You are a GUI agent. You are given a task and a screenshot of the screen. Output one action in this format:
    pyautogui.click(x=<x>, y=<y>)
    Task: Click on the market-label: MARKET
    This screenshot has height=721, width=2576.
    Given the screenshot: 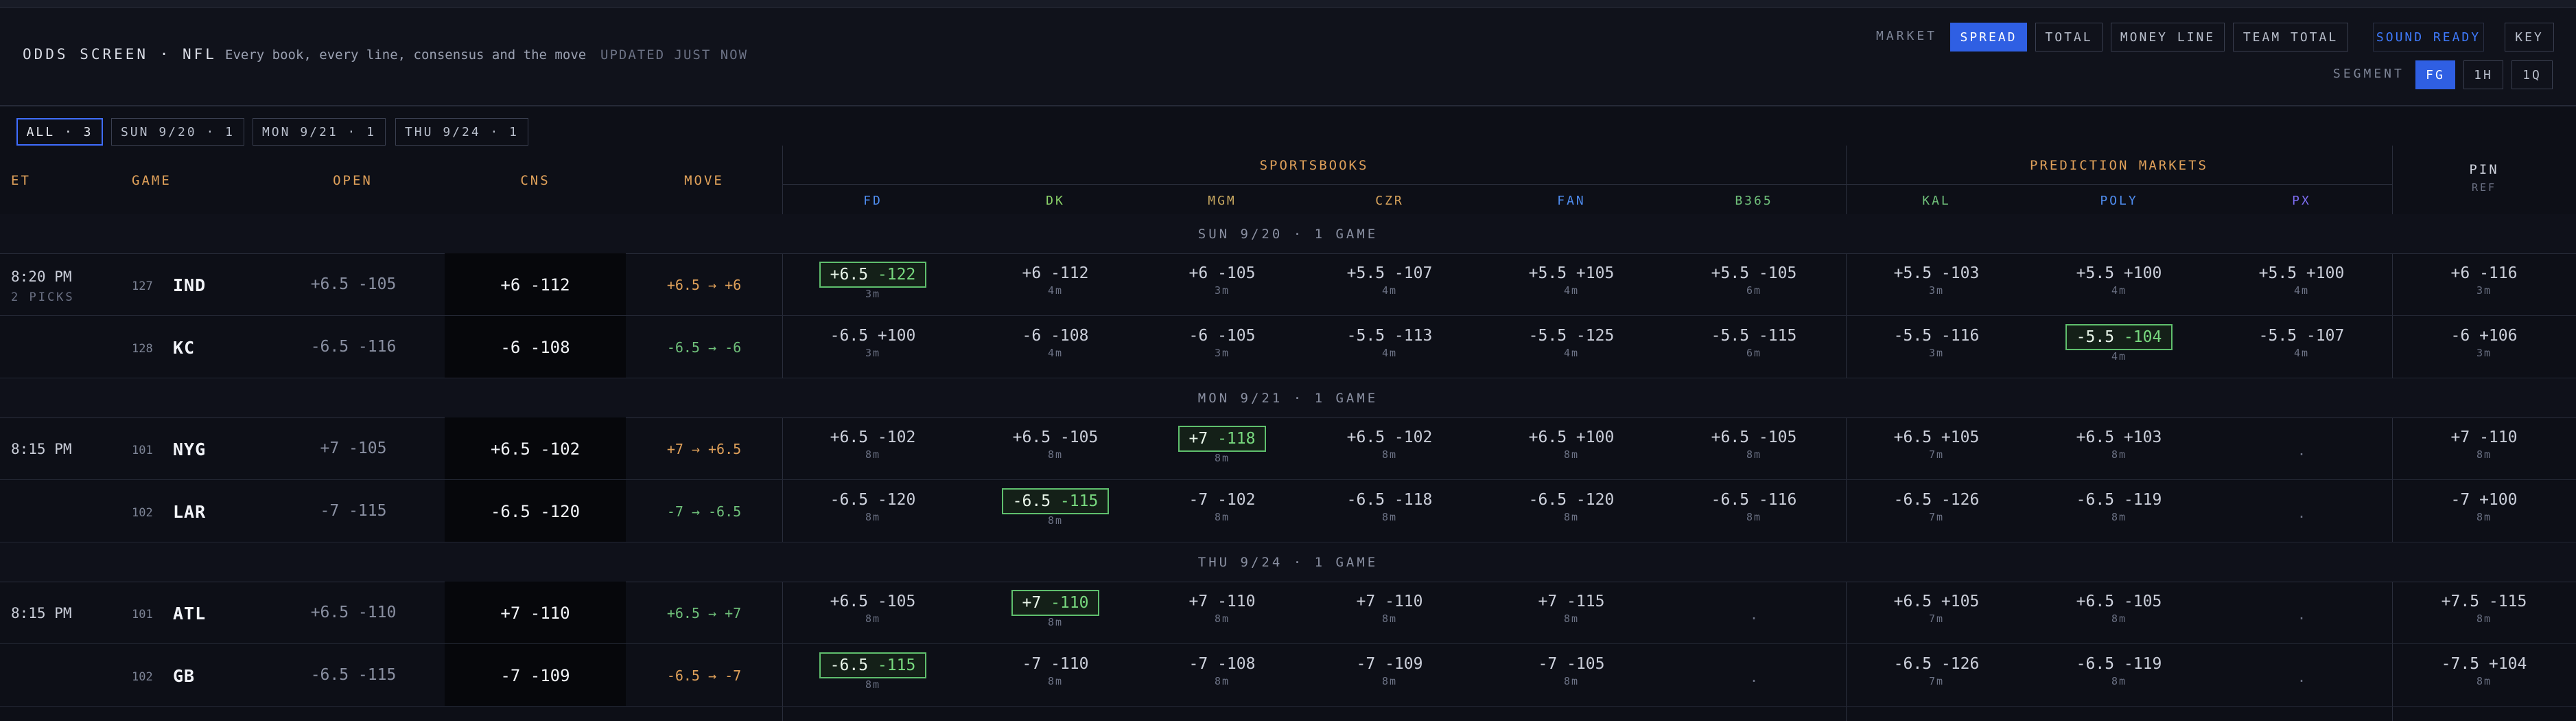 What is the action you would take?
    pyautogui.click(x=1907, y=36)
    